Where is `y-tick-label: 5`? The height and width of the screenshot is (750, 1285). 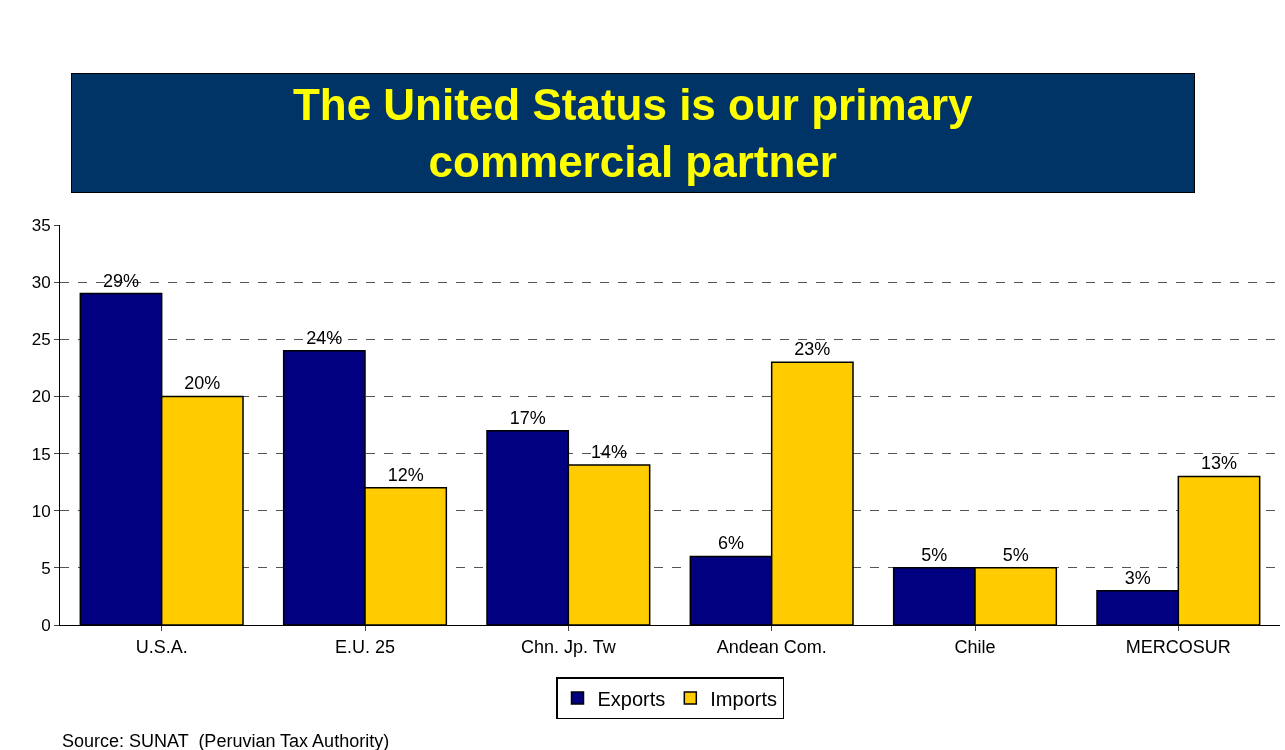 y-tick-label: 5 is located at coordinates (46, 568).